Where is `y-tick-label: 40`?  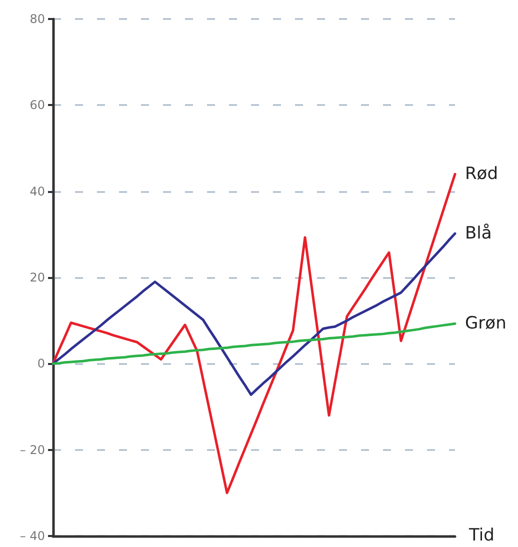
y-tick-label: 40 is located at coordinates (37, 191).